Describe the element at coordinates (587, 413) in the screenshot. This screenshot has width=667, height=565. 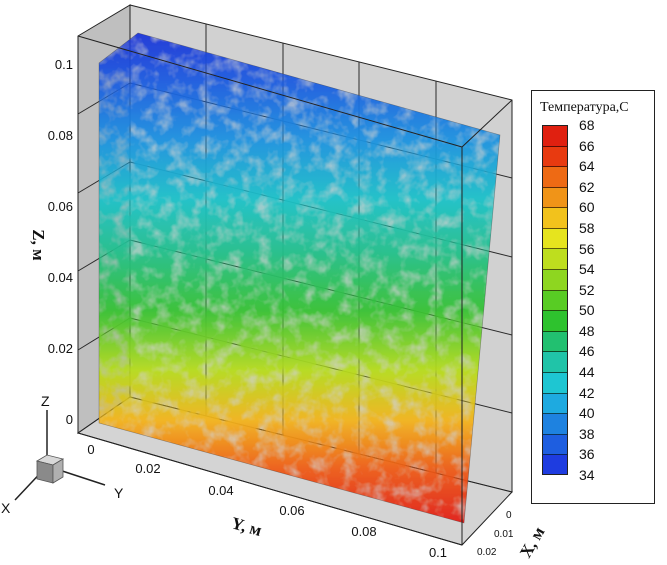
I see `legend-level-label: 40` at that location.